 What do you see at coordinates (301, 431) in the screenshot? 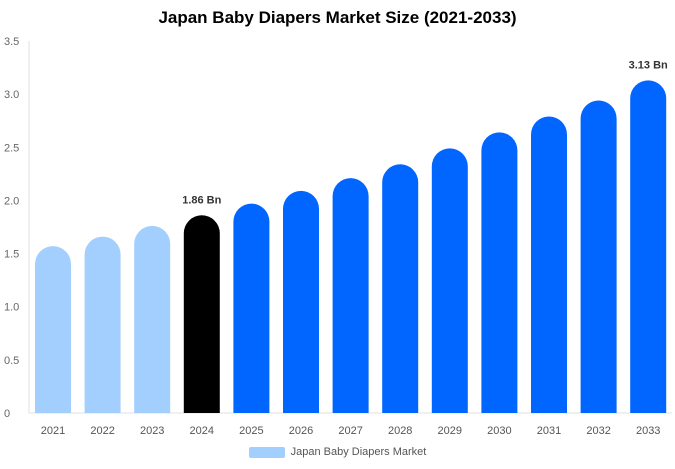
I see `x-tick-label: 2026` at bounding box center [301, 431].